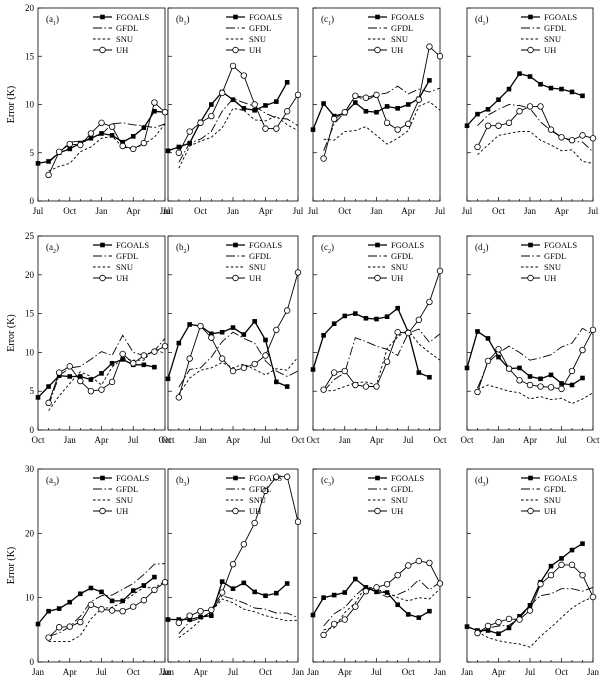 The height and width of the screenshot is (697, 605). Describe the element at coordinates (30, 314) in the screenshot. I see `y-tick-label: 15` at that location.